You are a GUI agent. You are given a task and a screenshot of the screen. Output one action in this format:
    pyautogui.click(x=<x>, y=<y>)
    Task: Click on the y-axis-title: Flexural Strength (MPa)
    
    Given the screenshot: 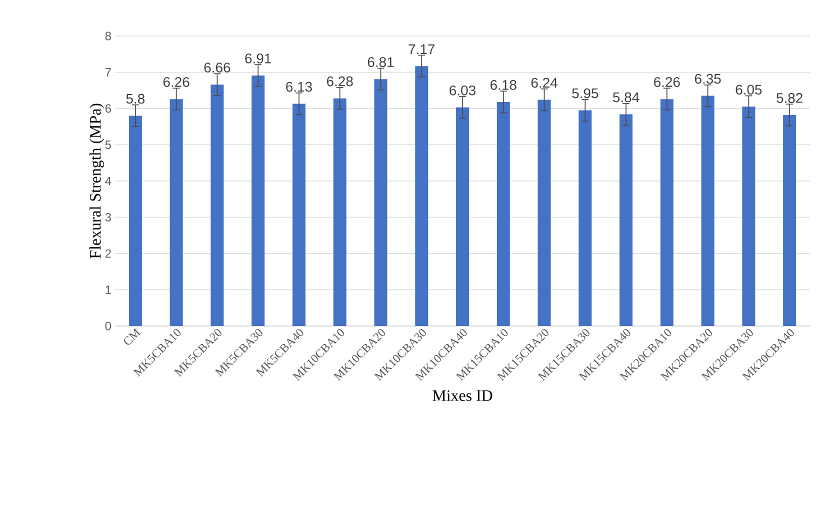 What is the action you would take?
    pyautogui.click(x=96, y=181)
    